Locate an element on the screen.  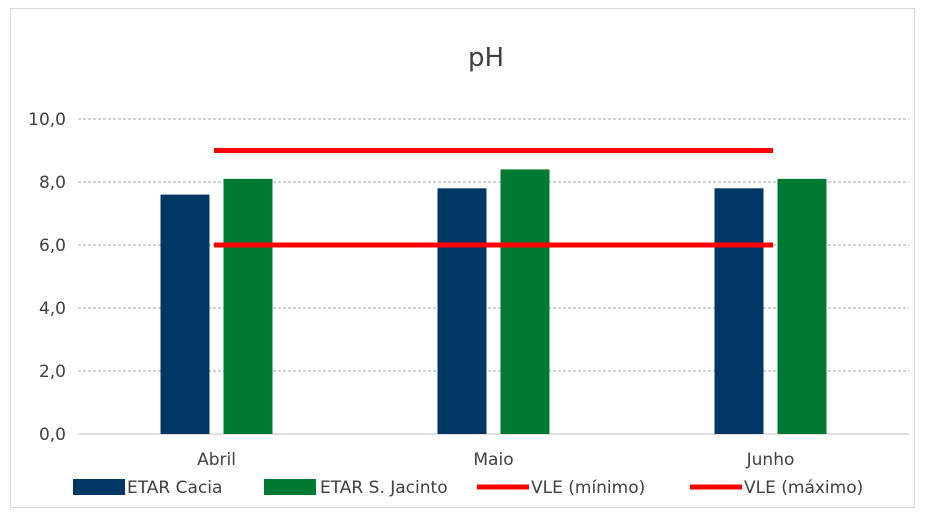
x-tick-label: Maio is located at coordinates (493, 460).